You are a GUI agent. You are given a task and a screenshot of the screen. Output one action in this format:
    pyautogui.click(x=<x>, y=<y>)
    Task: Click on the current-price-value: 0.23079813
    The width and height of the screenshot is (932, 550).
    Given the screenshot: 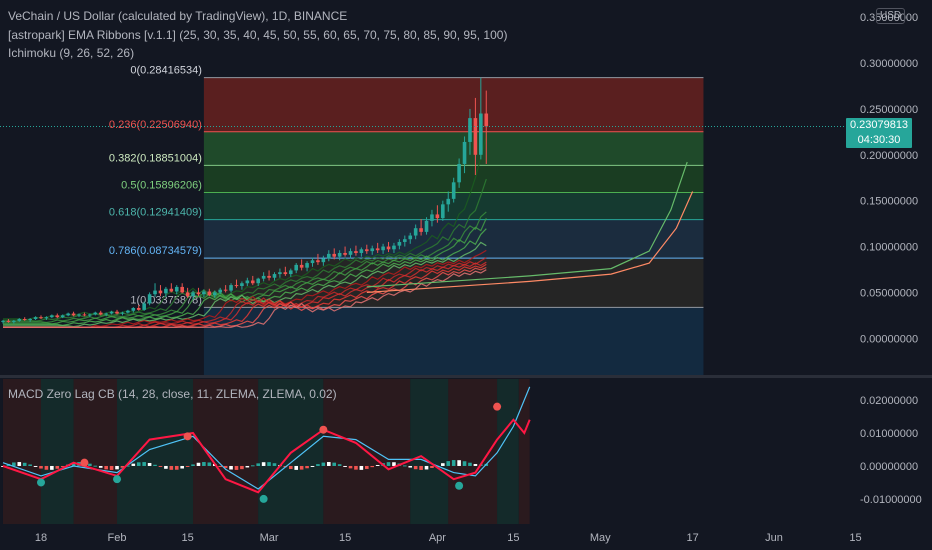 What is the action you would take?
    pyautogui.click(x=879, y=125)
    